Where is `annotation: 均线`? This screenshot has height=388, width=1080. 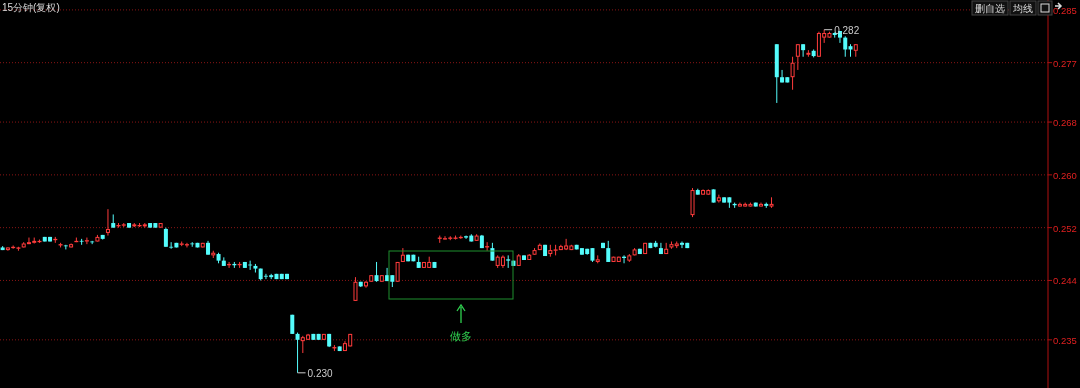 annotation: 均线 is located at coordinates (1022, 8).